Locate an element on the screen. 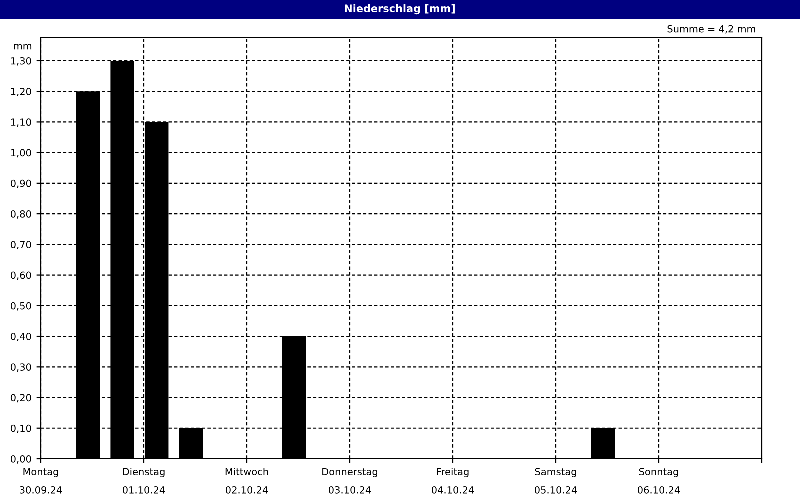 The height and width of the screenshot is (500, 800). x-tick-label: Montag 30.09.24 is located at coordinates (41, 481).